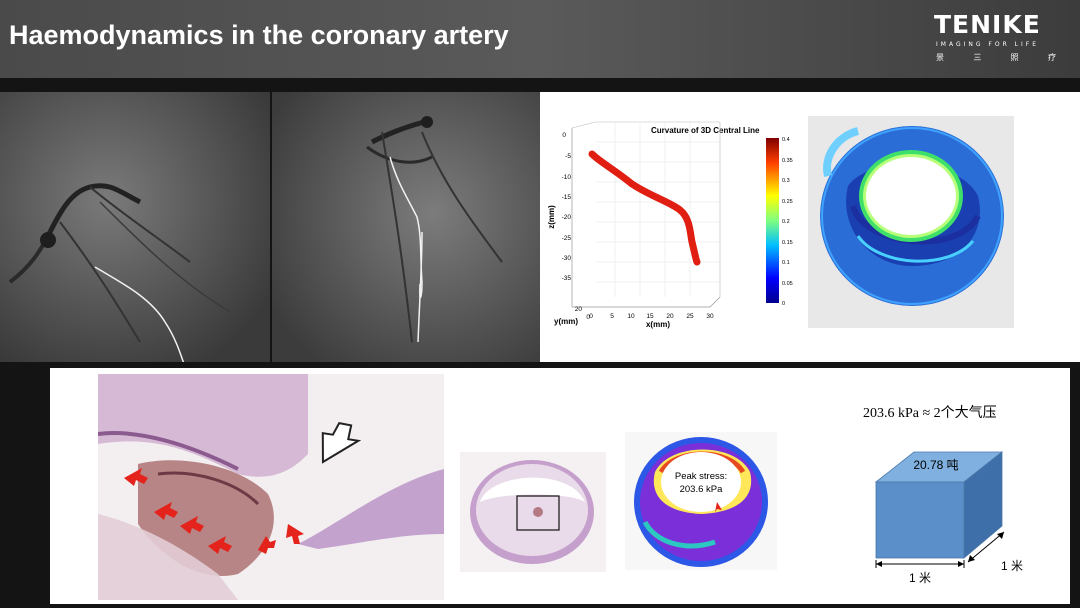 This screenshot has width=1080, height=608. I want to click on logo-char: 照, so click(1014, 57).